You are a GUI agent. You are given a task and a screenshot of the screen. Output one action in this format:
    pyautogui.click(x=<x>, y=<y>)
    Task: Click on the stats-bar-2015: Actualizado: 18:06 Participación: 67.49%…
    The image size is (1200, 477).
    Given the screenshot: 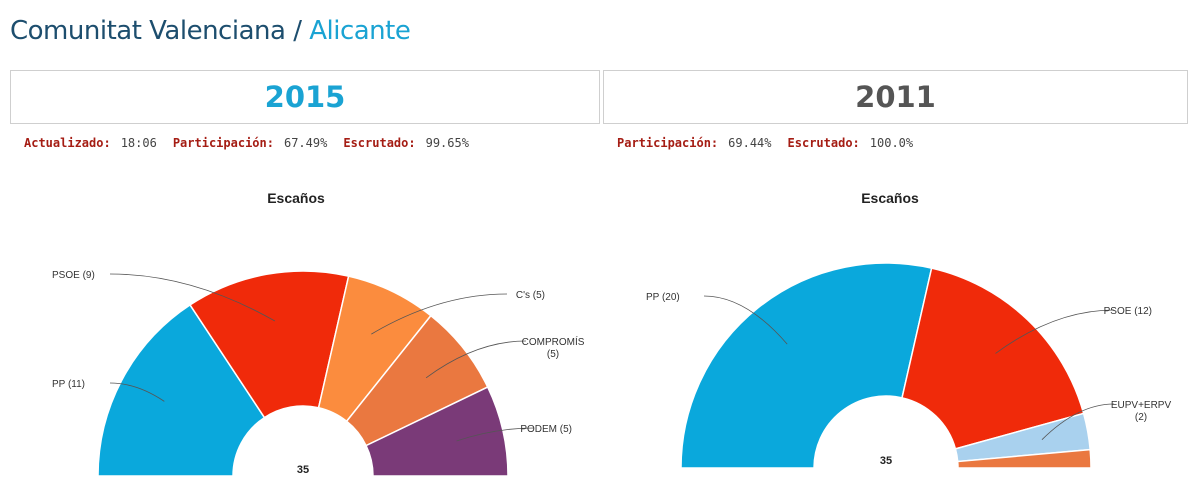 What is the action you would take?
    pyautogui.click(x=312, y=143)
    